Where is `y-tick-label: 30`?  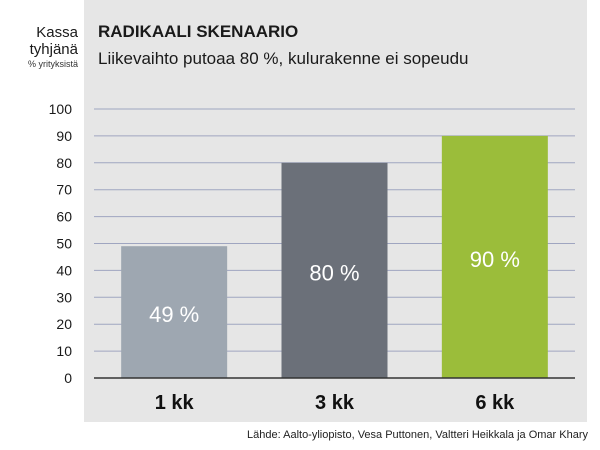
y-tick-label: 30 is located at coordinates (64, 297).